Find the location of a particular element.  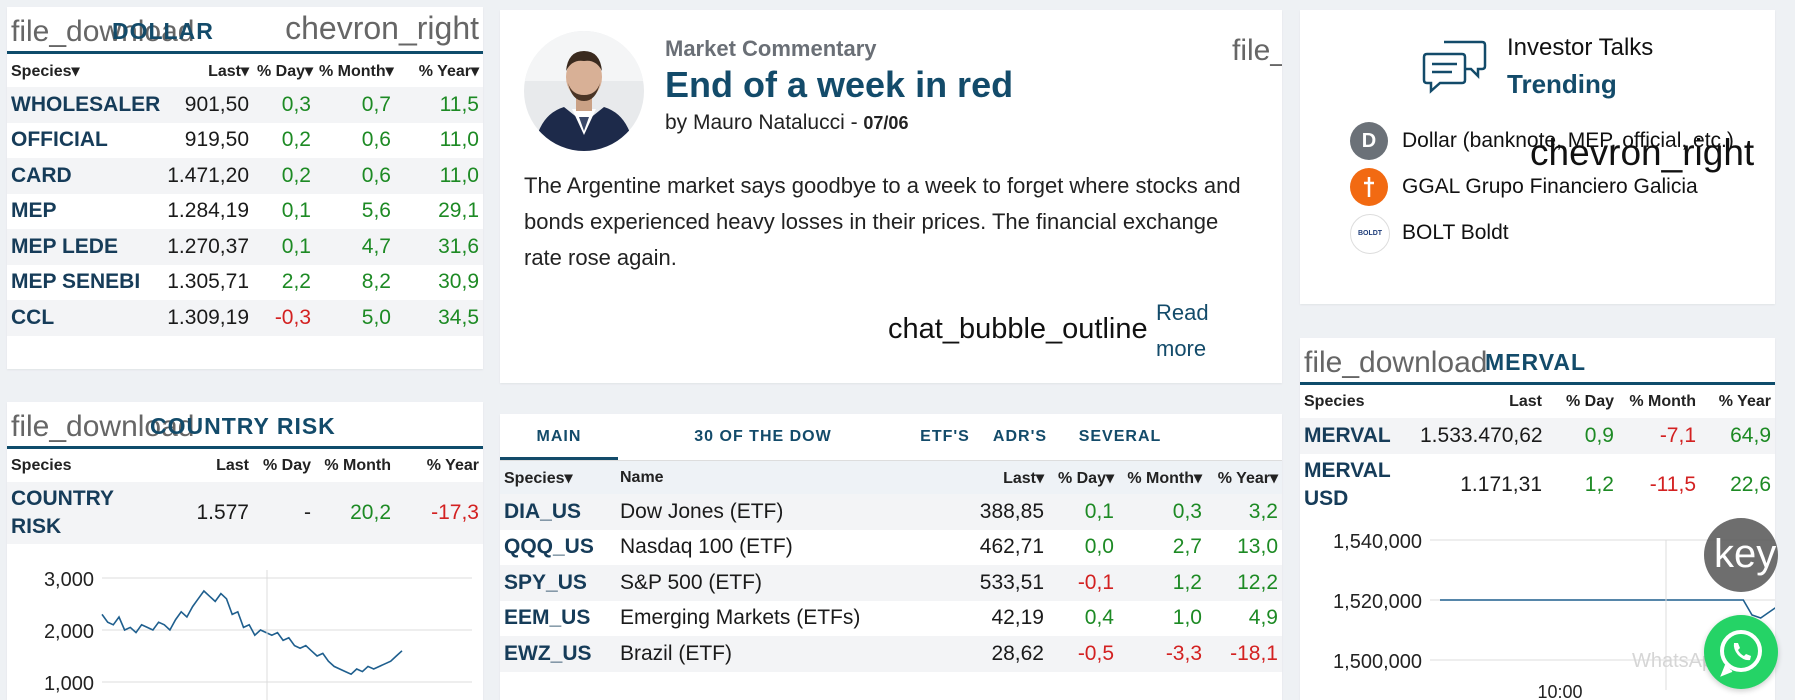

trending-item: GGAL Grupo Financiero Galicia is located at coordinates (1560, 188).